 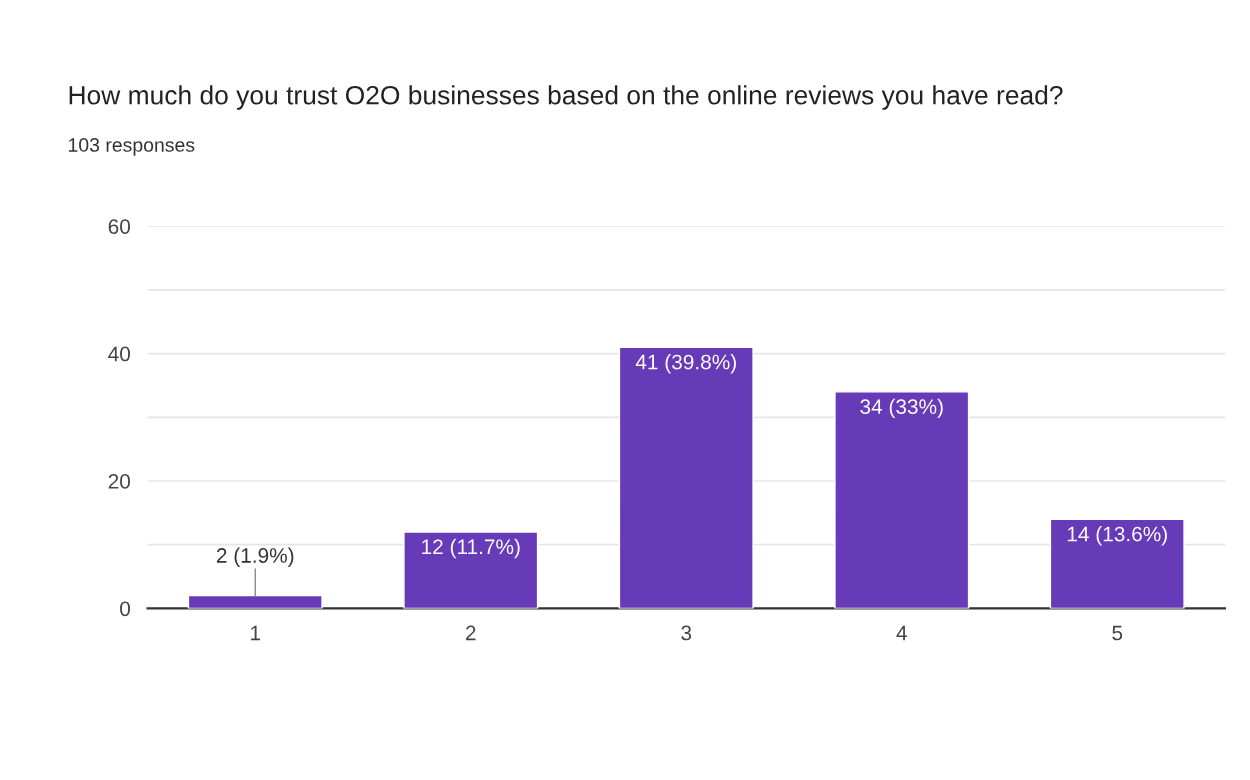 What do you see at coordinates (119, 226) in the screenshot?
I see `y-tick-label: 60` at bounding box center [119, 226].